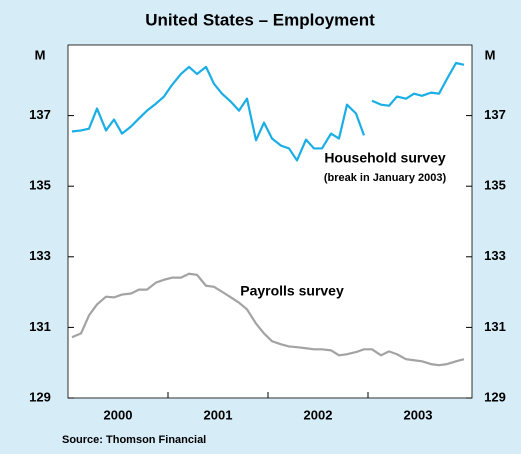 The width and height of the screenshot is (521, 454). Describe the element at coordinates (418, 414) in the screenshot. I see `x-tick-label: 2003` at that location.